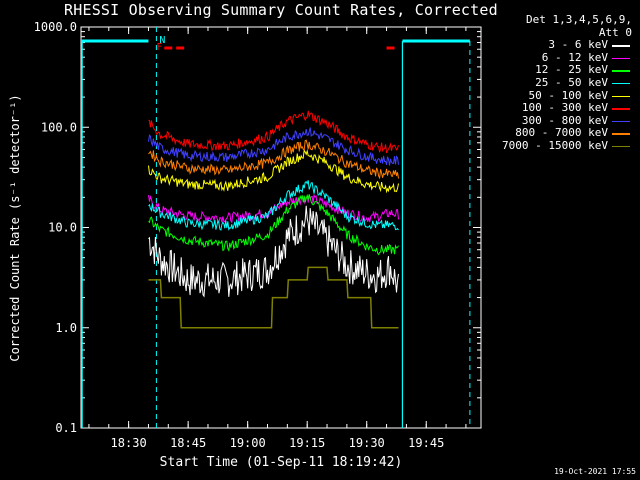  I want to click on night-marker-label: N, so click(162, 40).